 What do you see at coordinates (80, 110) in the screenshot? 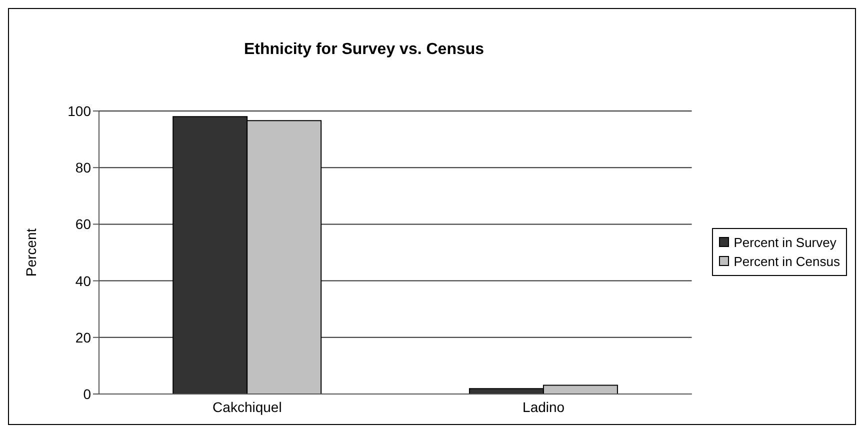
I see `y-tick-label: 100` at bounding box center [80, 110].